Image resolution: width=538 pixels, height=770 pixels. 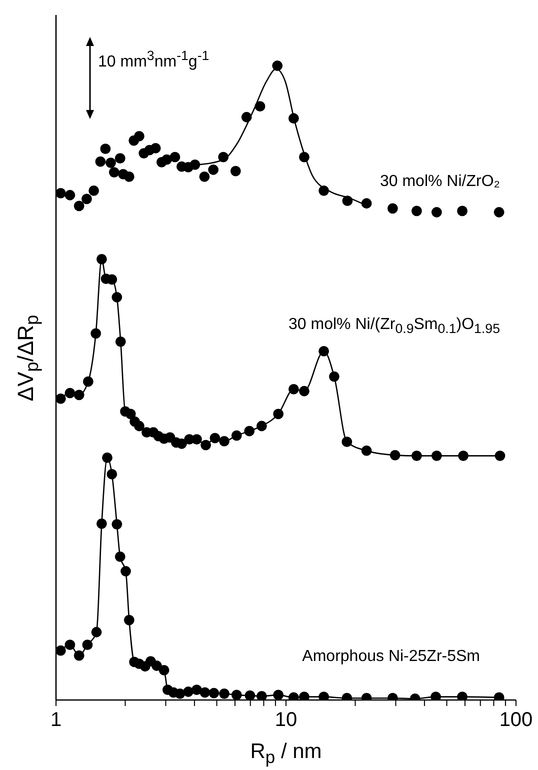 What do you see at coordinates (516, 720) in the screenshot?
I see `x-tick-label: 100` at bounding box center [516, 720].